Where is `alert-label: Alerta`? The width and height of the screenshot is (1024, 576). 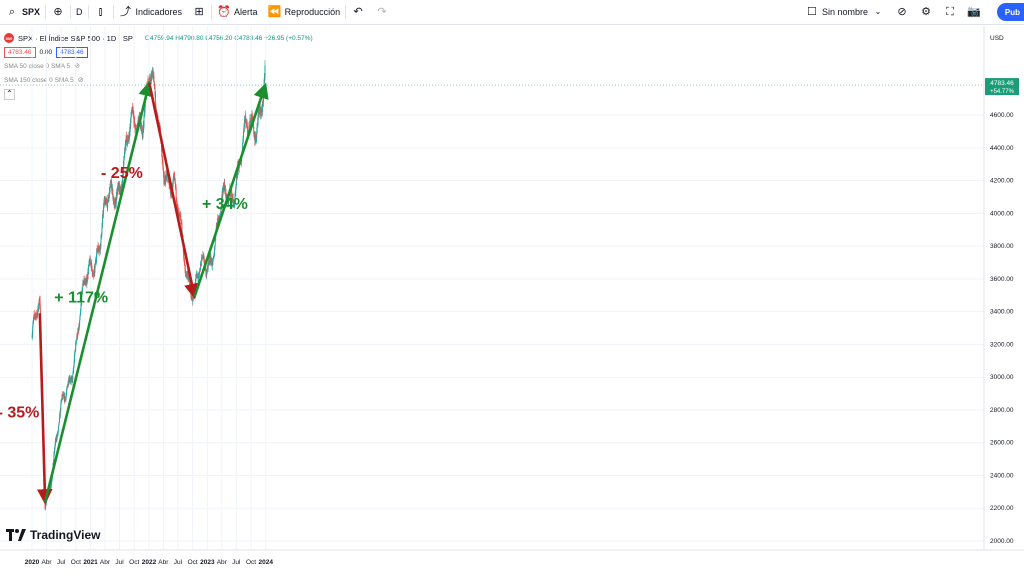
alert-label: Alerta is located at coordinates (246, 12).